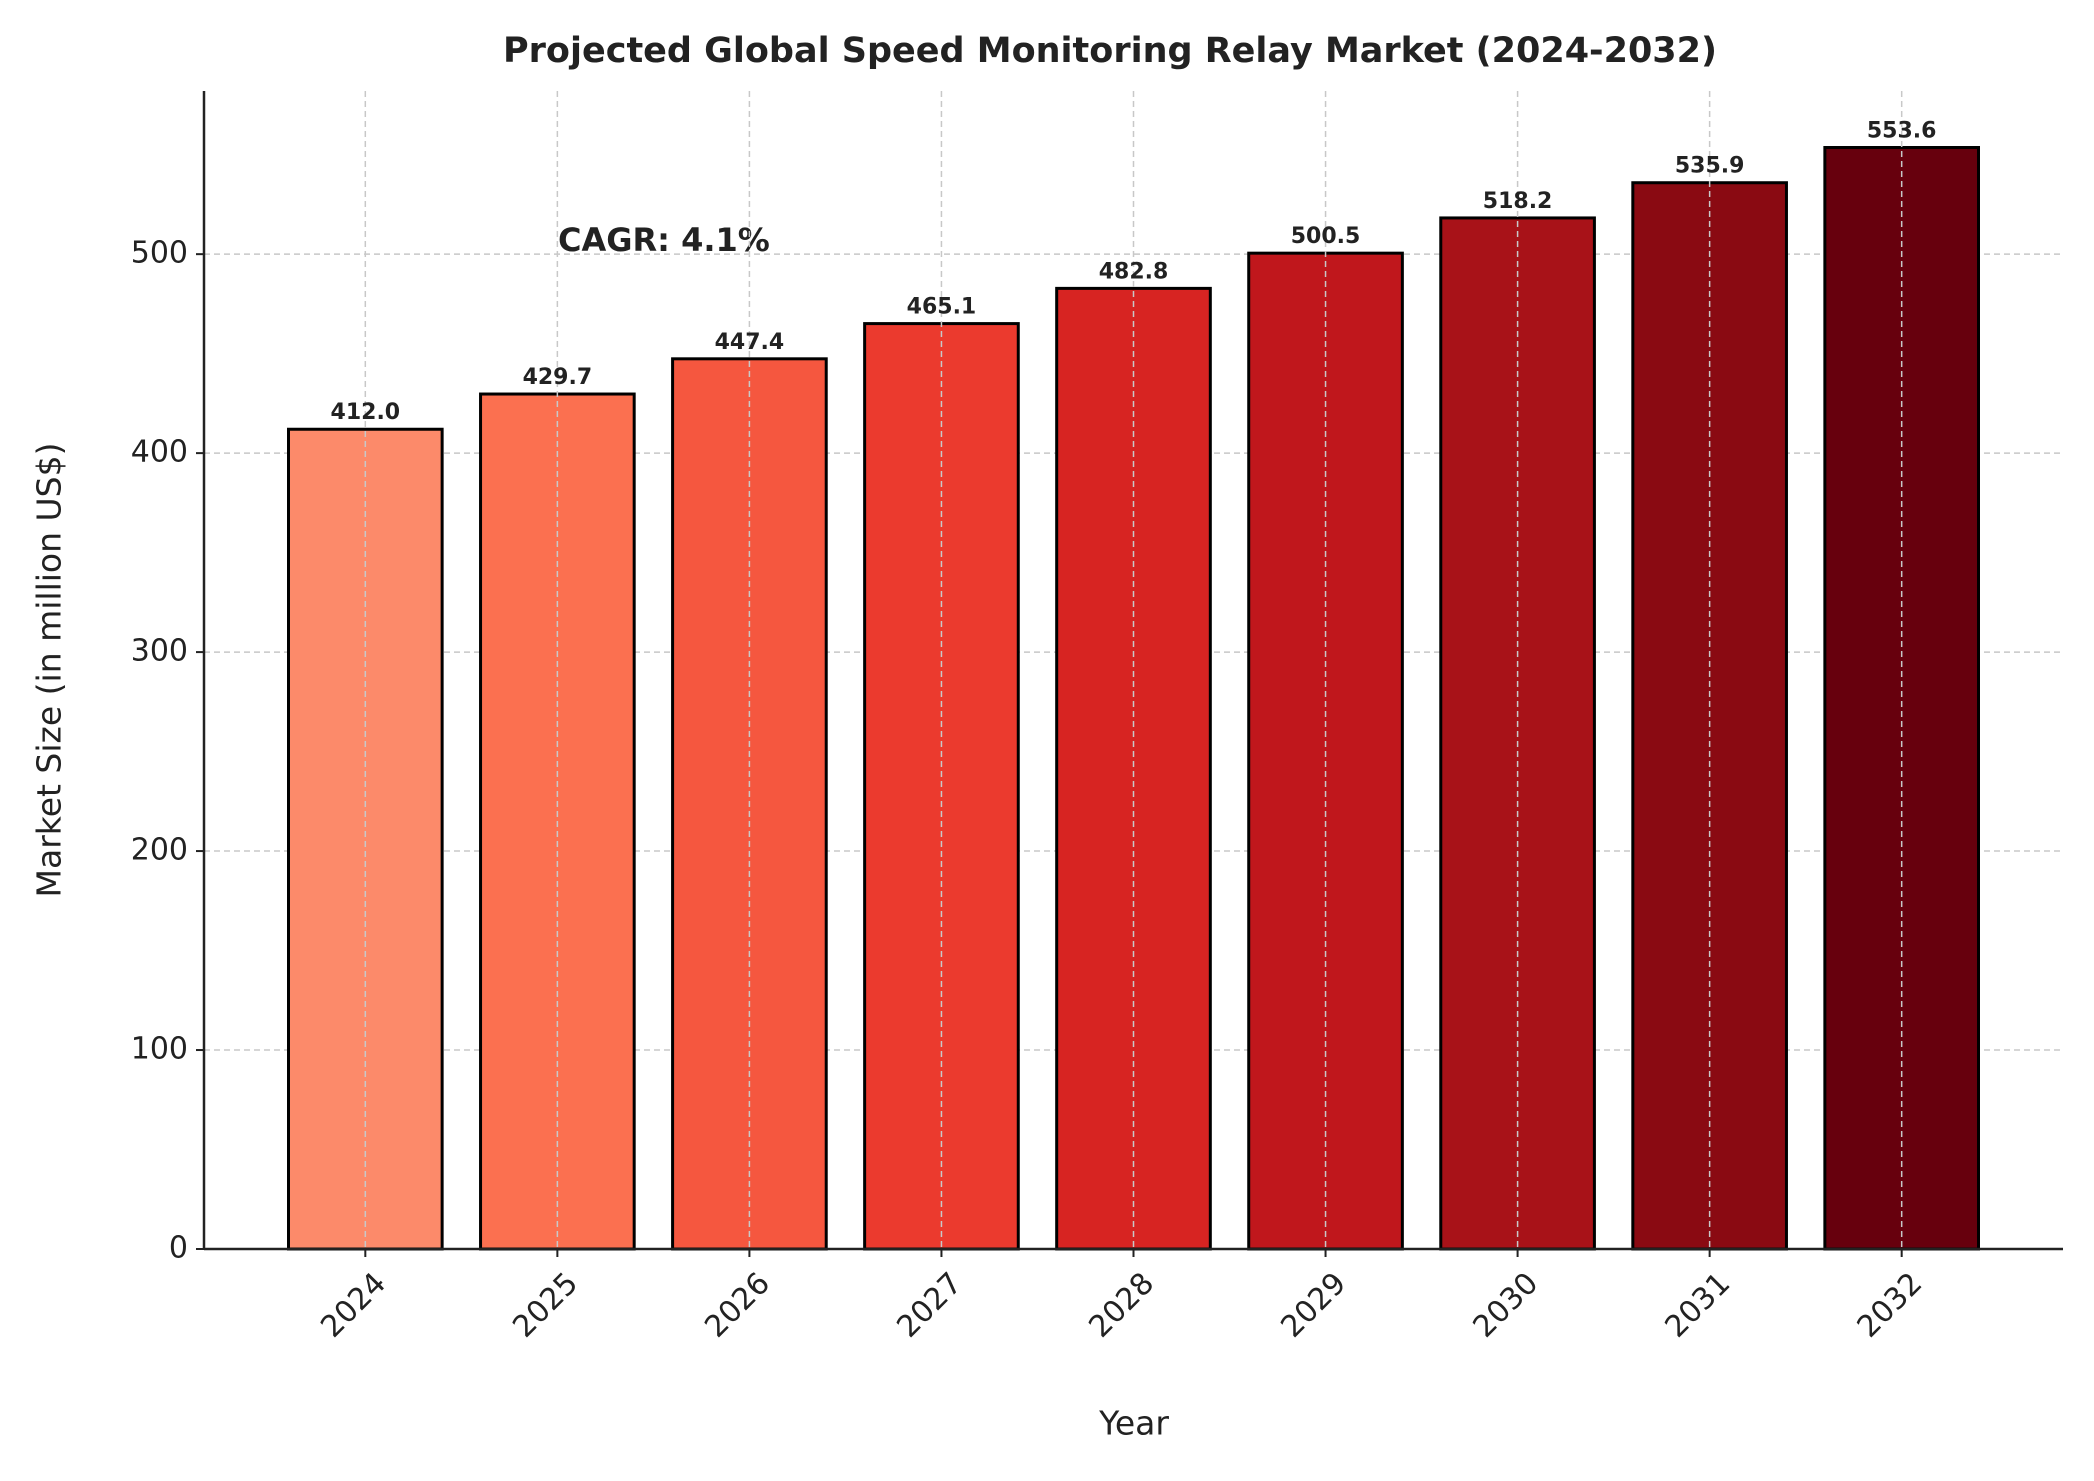 This screenshot has height=1481, width=2094. What do you see at coordinates (178, 1248) in the screenshot?
I see `y-tick-label: 0` at bounding box center [178, 1248].